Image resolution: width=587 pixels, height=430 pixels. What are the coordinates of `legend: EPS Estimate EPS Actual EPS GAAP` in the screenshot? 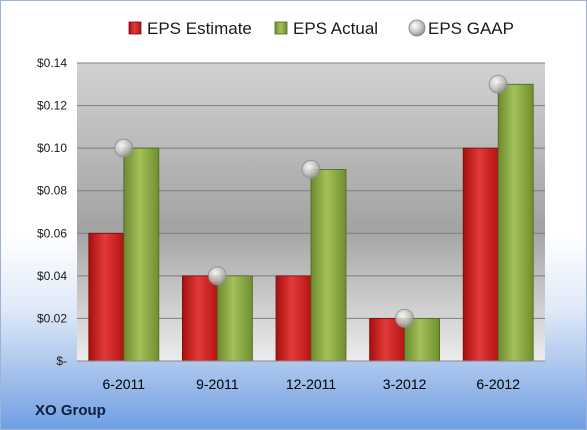 It's located at (321, 28).